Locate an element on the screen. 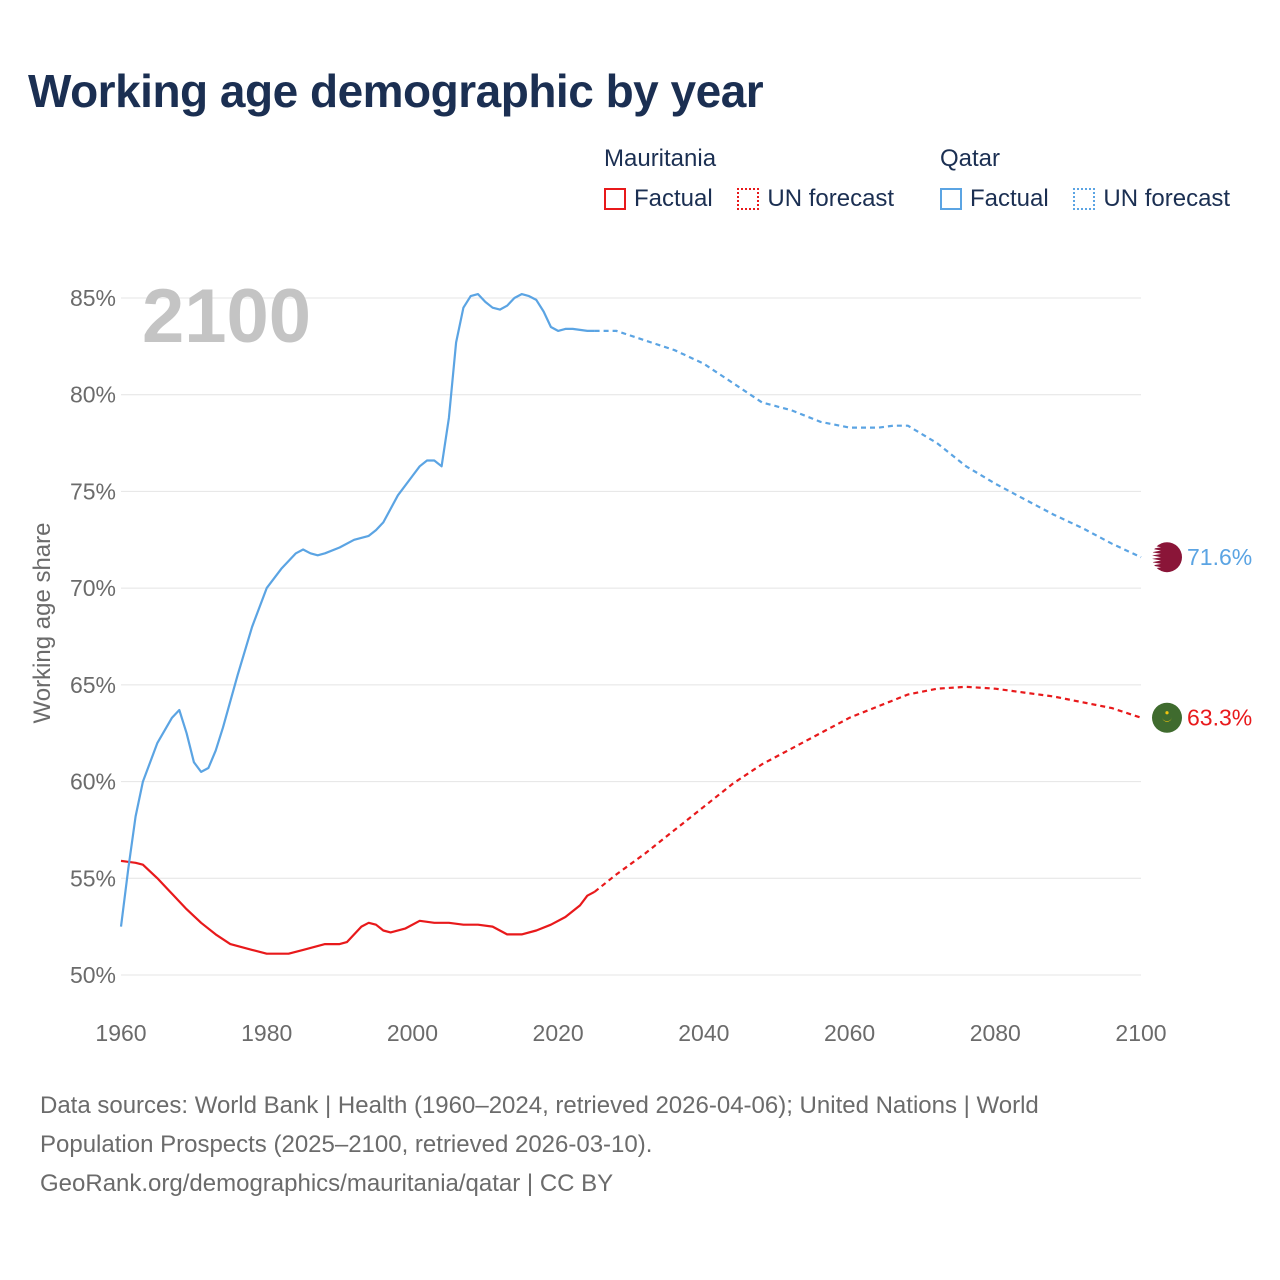  chart-title: Working age demographic by year is located at coordinates (396, 91).